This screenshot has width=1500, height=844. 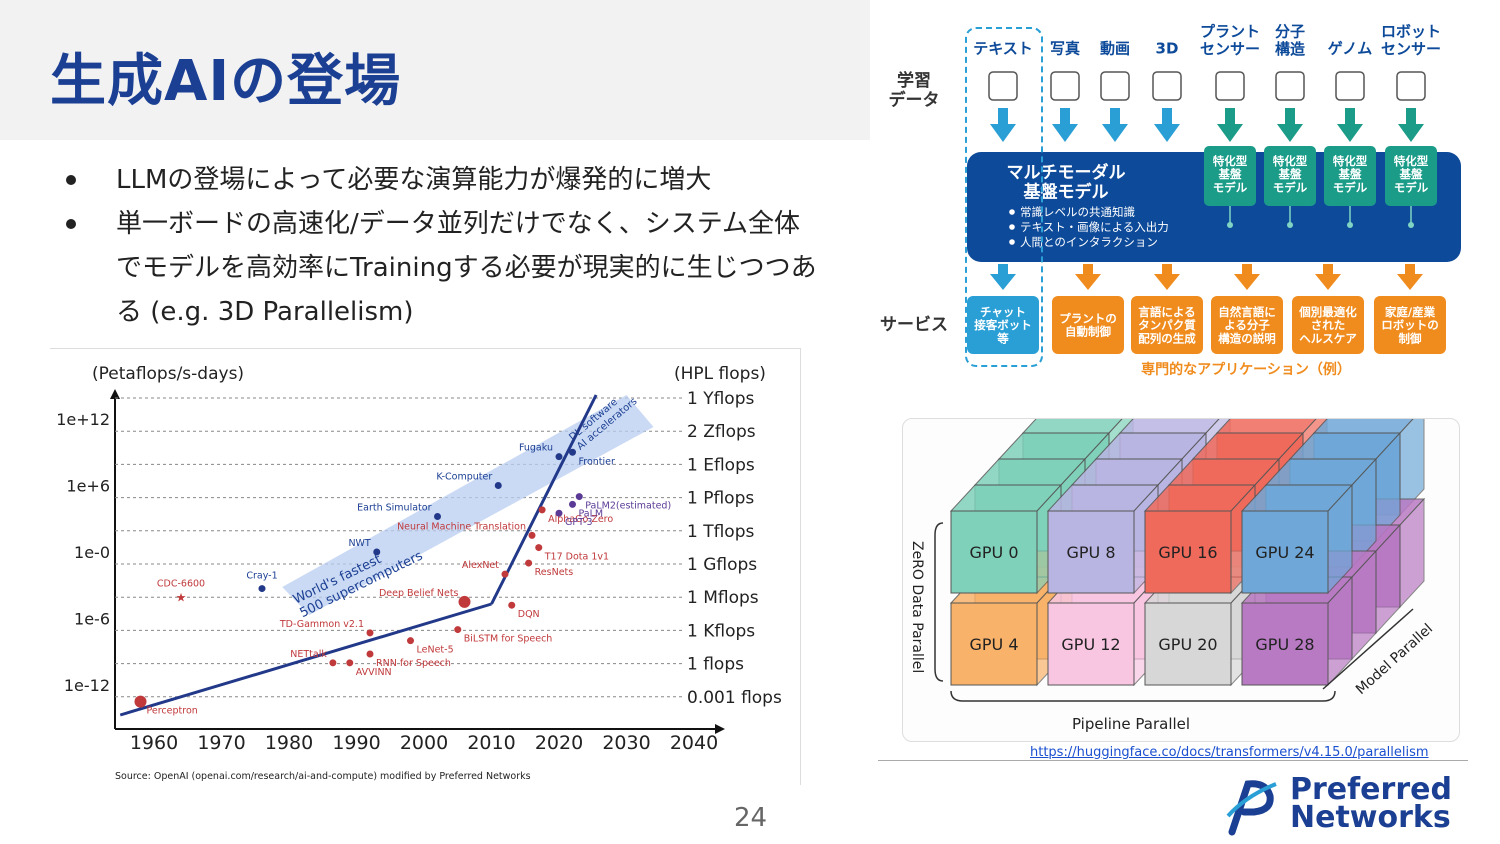 What do you see at coordinates (1251, 808) in the screenshot?
I see `pfn-logo-icon` at bounding box center [1251, 808].